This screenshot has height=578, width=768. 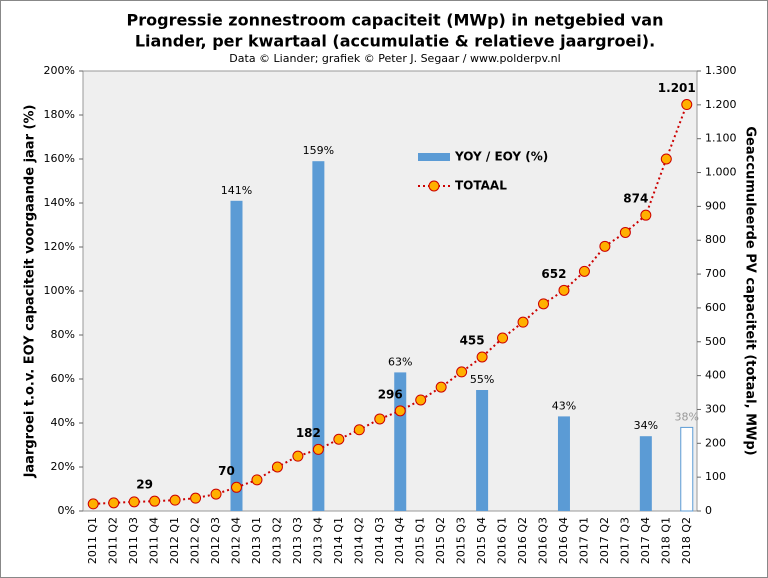 What do you see at coordinates (715, 205) in the screenshot?
I see `y2-tick-label: 900` at bounding box center [715, 205].